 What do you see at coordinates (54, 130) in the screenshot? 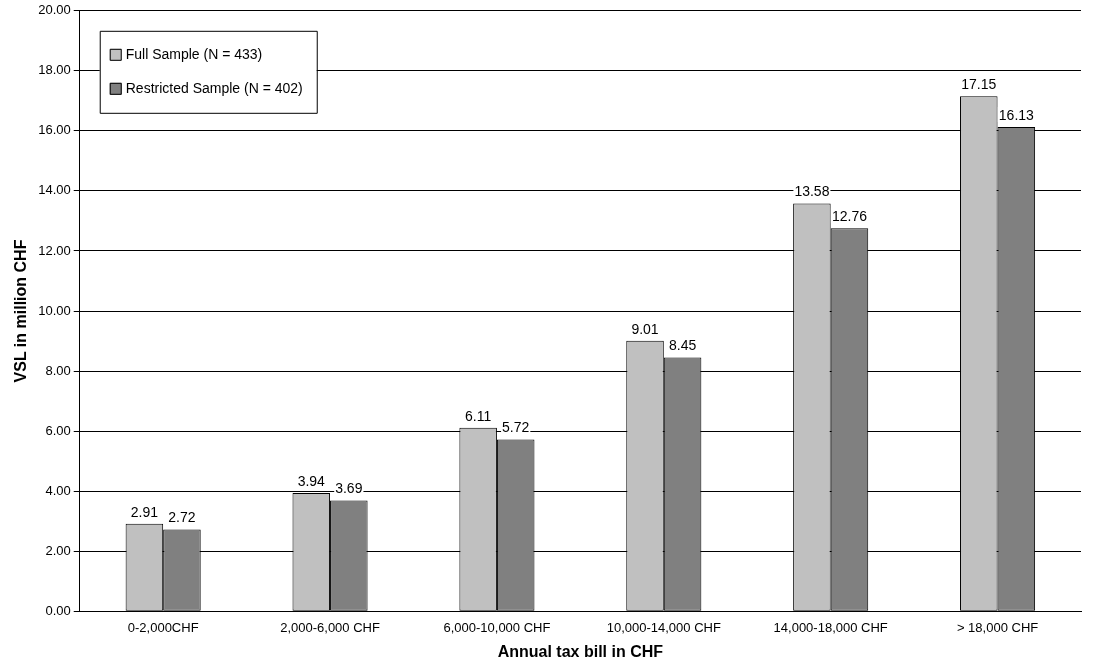
I see `y-tick-label: 16.00` at bounding box center [54, 130].